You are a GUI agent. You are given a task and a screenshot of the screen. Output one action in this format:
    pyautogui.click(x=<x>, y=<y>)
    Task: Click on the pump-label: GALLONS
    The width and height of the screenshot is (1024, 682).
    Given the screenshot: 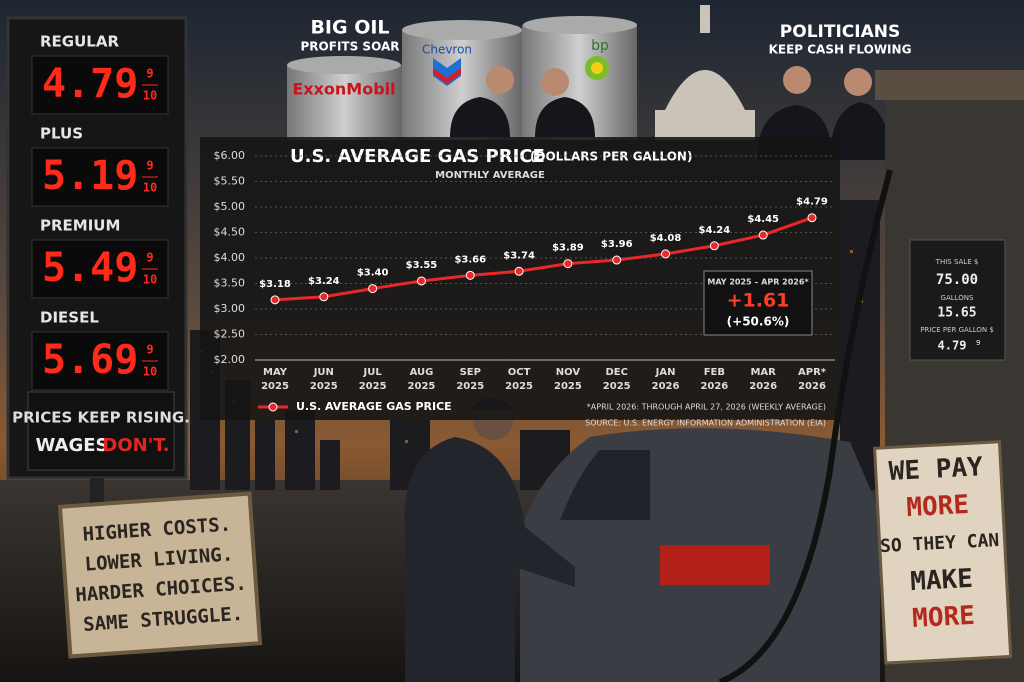 What is the action you would take?
    pyautogui.click(x=958, y=298)
    